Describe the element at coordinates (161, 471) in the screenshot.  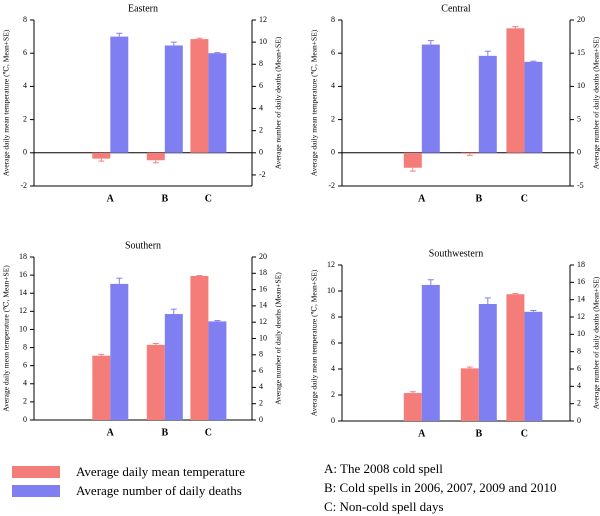
I see `legend-label-temperature: Average daily mean temperature` at that location.